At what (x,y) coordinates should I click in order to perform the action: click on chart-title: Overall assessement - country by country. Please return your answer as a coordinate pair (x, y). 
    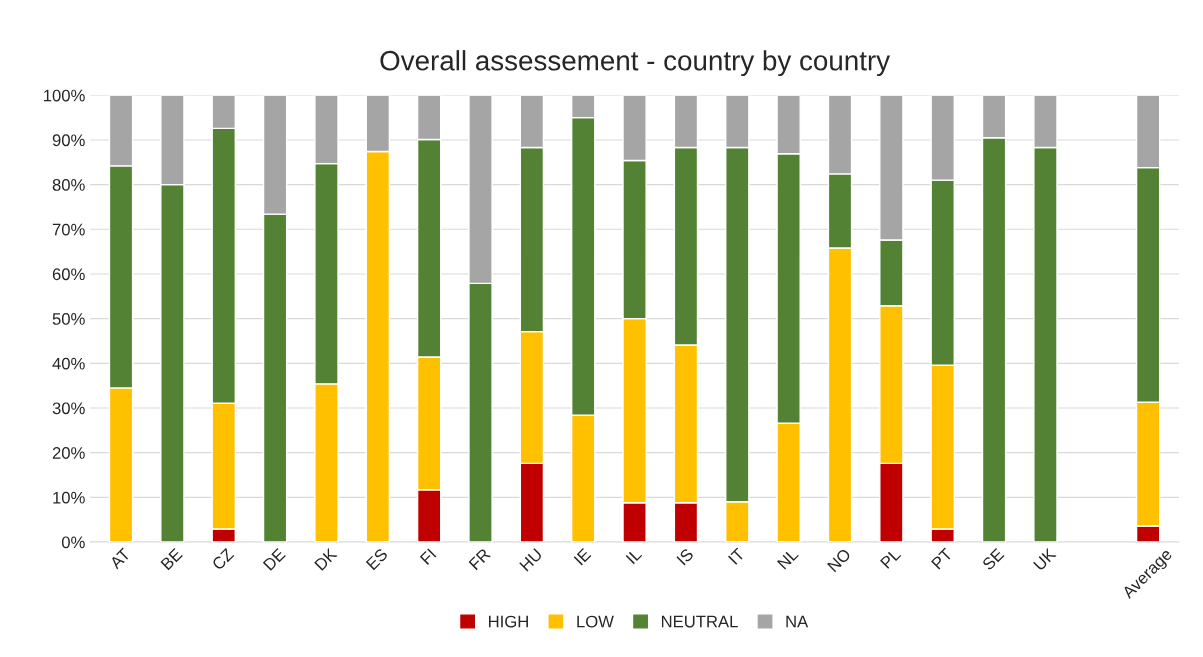
    Looking at the image, I should click on (635, 63).